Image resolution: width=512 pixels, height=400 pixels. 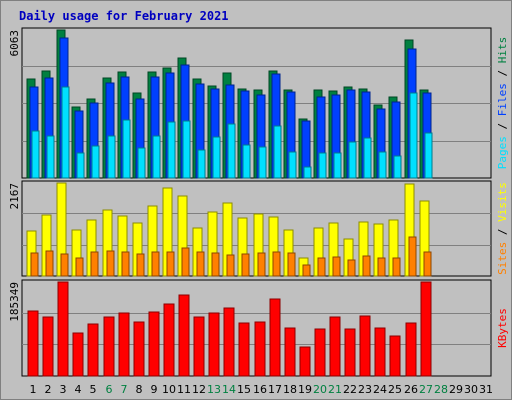 I want to click on x-tick-label-day-5: 5, so click(x=93, y=389).